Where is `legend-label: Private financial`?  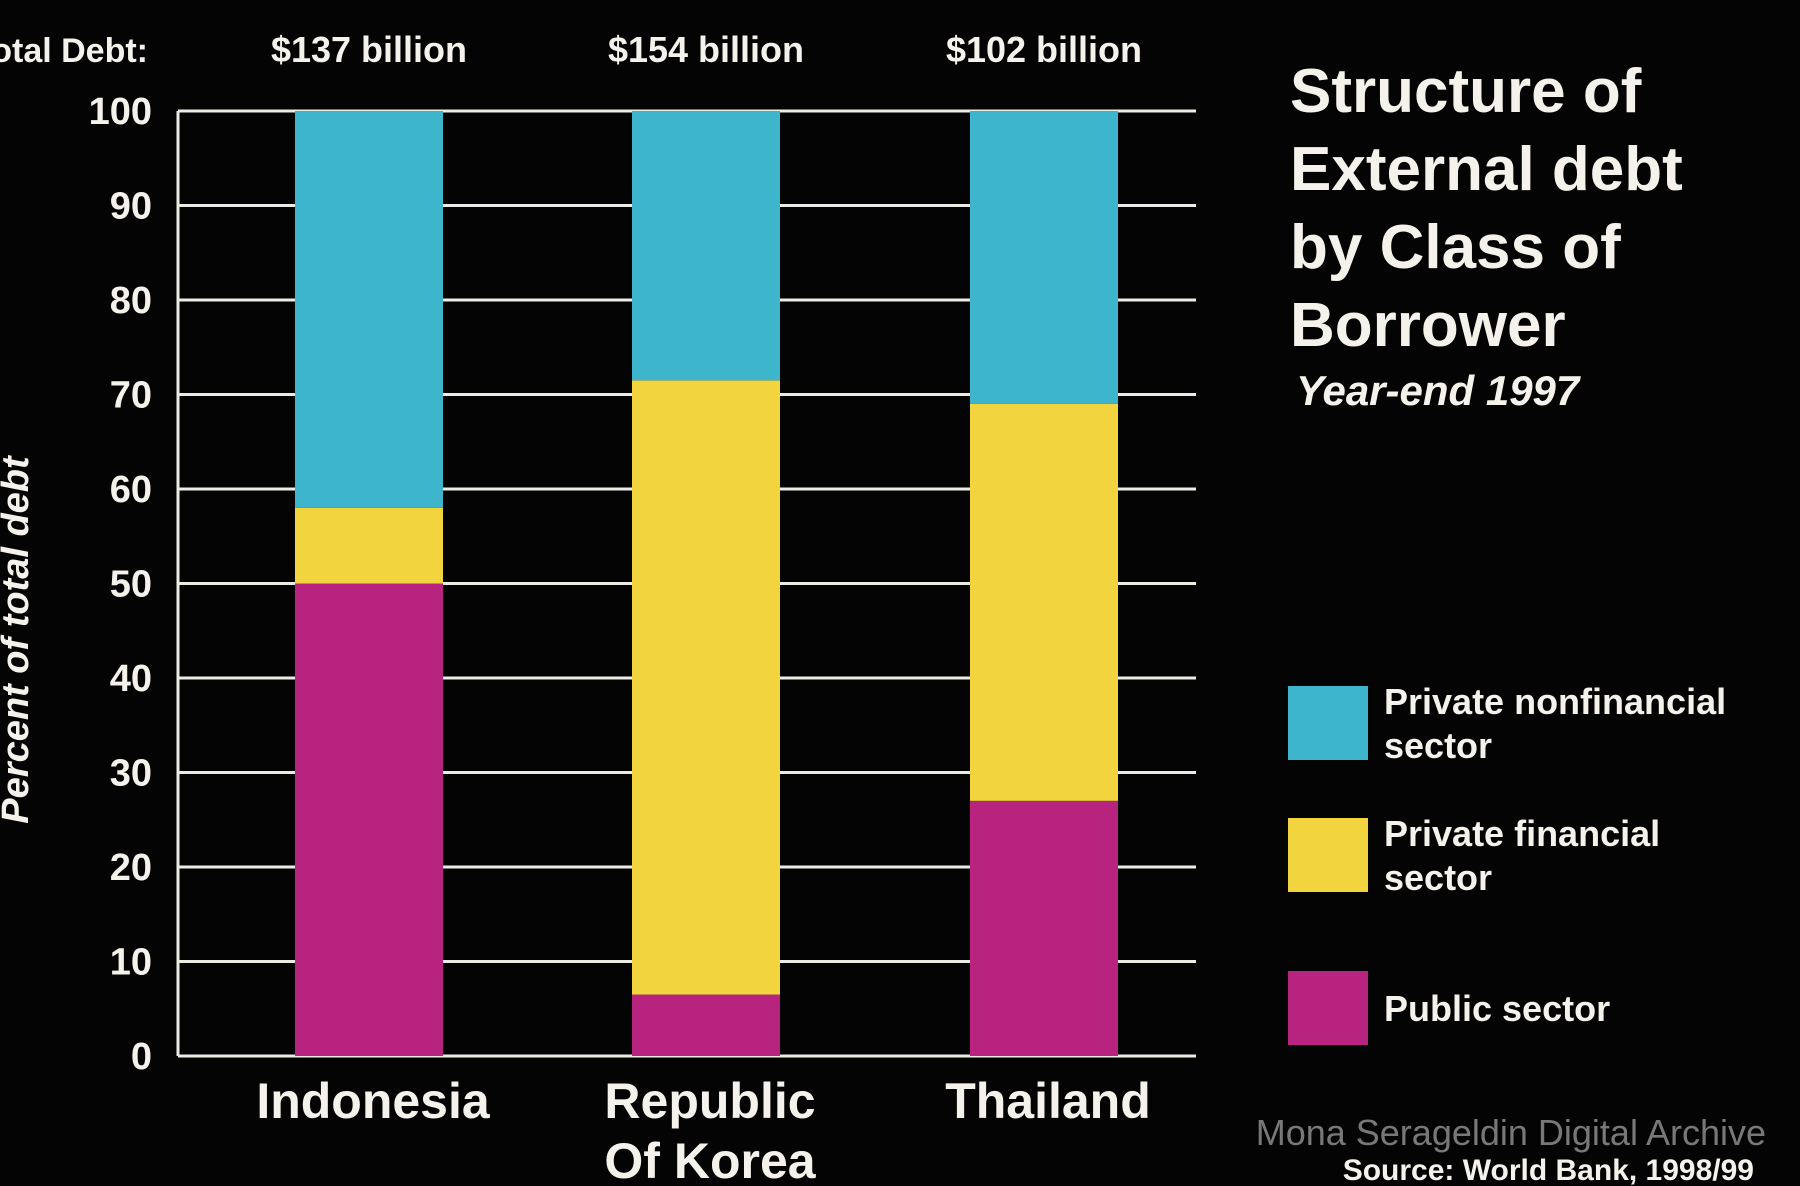 legend-label: Private financial is located at coordinates (1522, 833).